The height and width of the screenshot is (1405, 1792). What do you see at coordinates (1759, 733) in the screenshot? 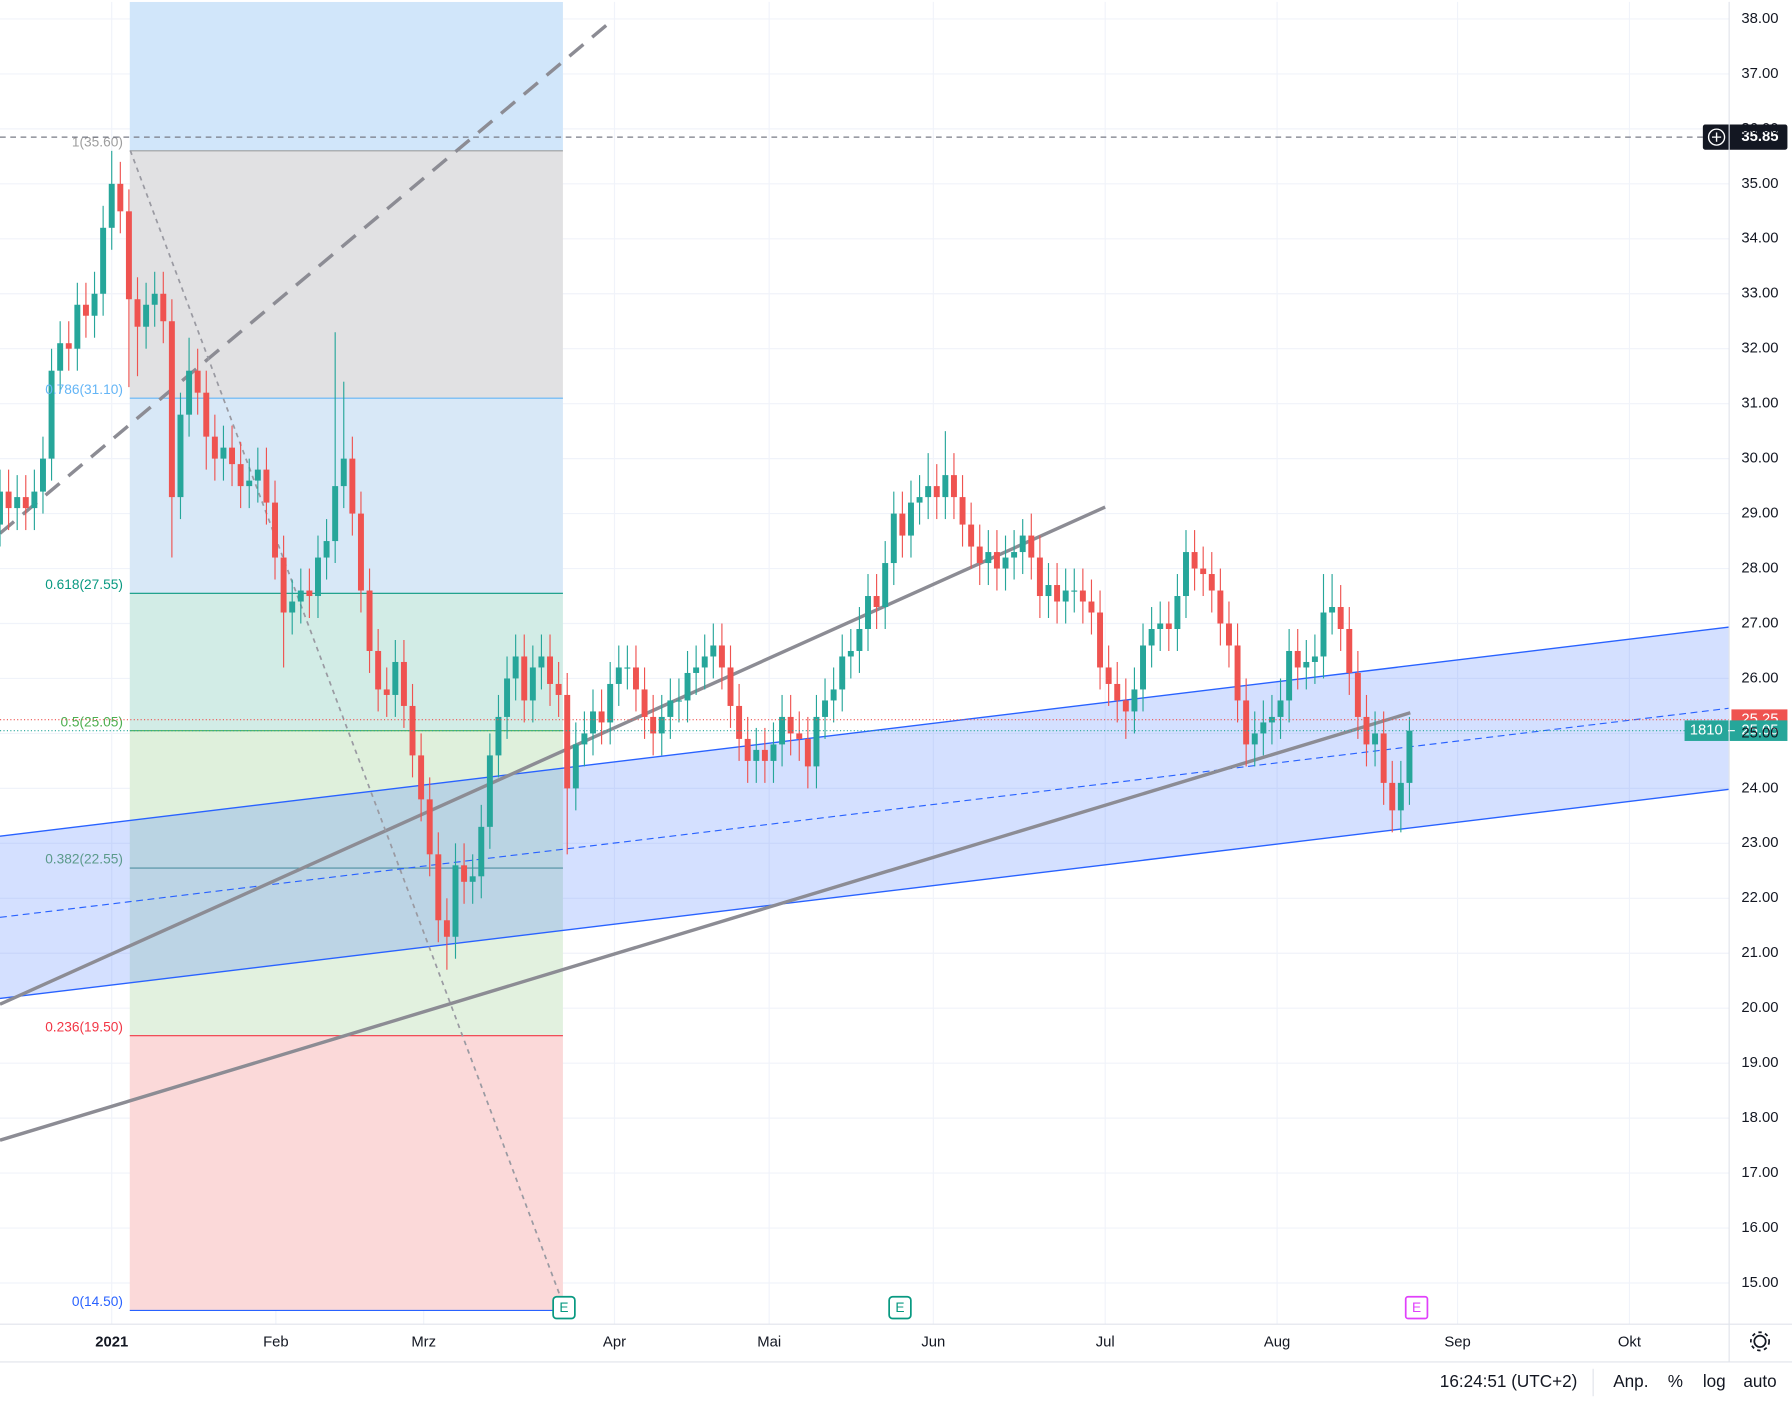
I see `y-tick-label: 25.00` at bounding box center [1759, 733].